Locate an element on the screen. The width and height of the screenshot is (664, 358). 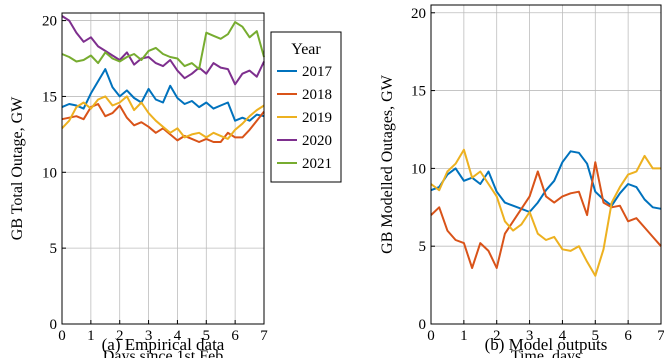
series-line-model-2019 is located at coordinates (545, 212).